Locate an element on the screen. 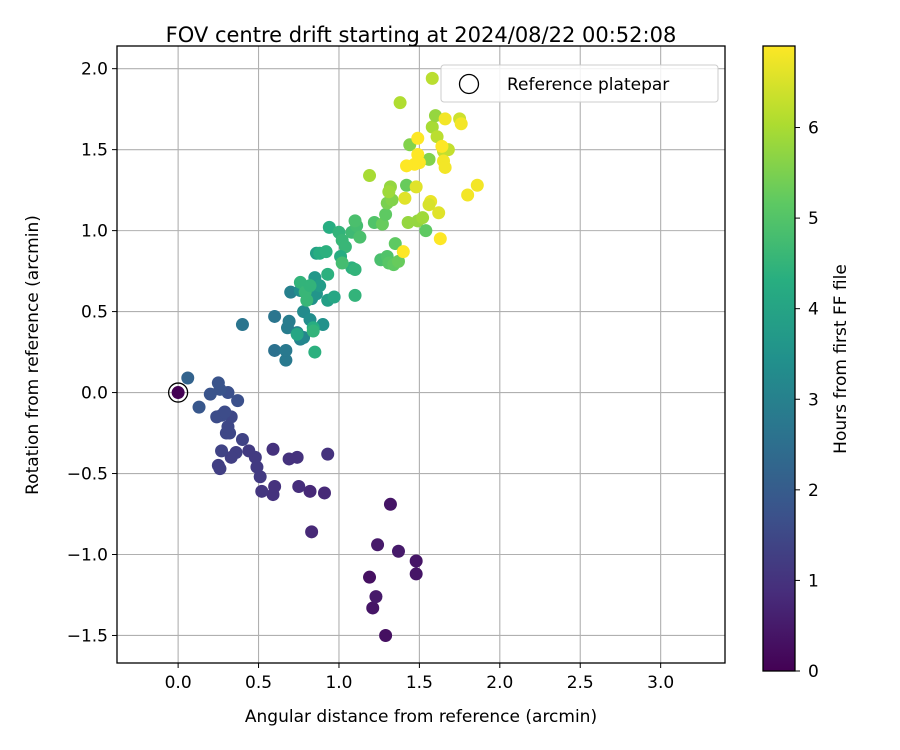 The height and width of the screenshot is (750, 900). x-tick-label: 1.0 is located at coordinates (338, 683).